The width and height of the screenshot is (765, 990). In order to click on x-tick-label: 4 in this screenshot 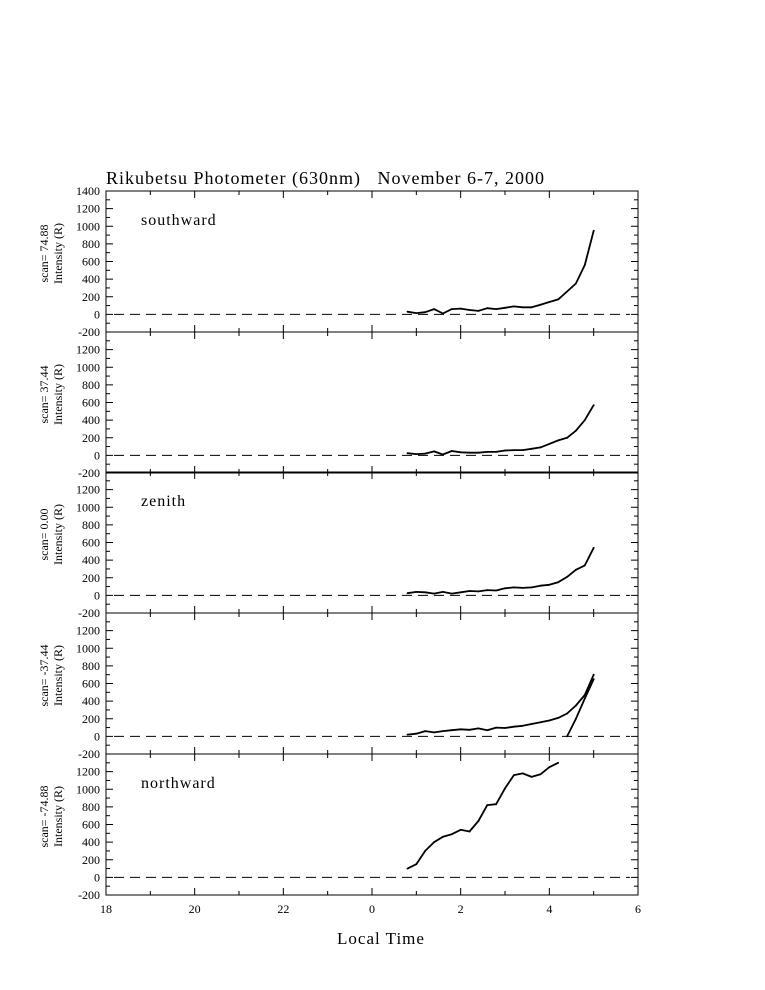, I will do `click(549, 909)`.